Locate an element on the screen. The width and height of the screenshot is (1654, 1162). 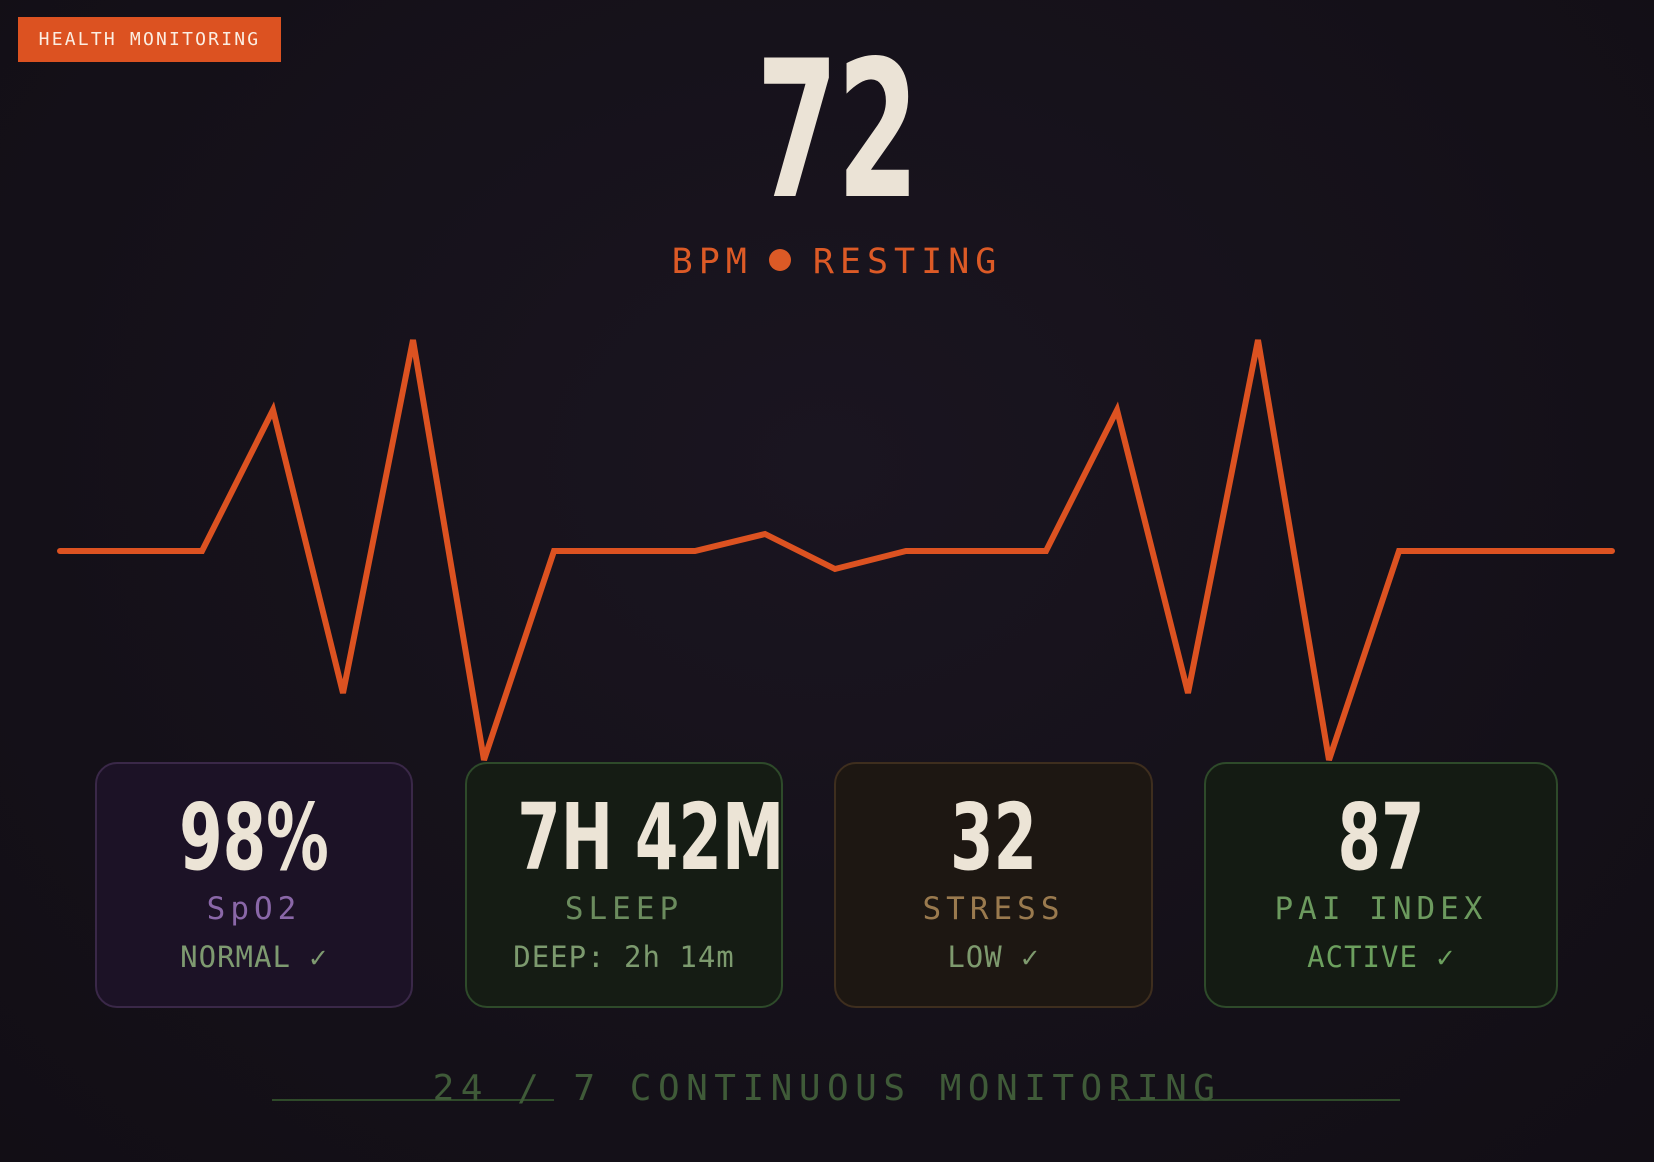
stress-label: STRESS is located at coordinates (993, 909).